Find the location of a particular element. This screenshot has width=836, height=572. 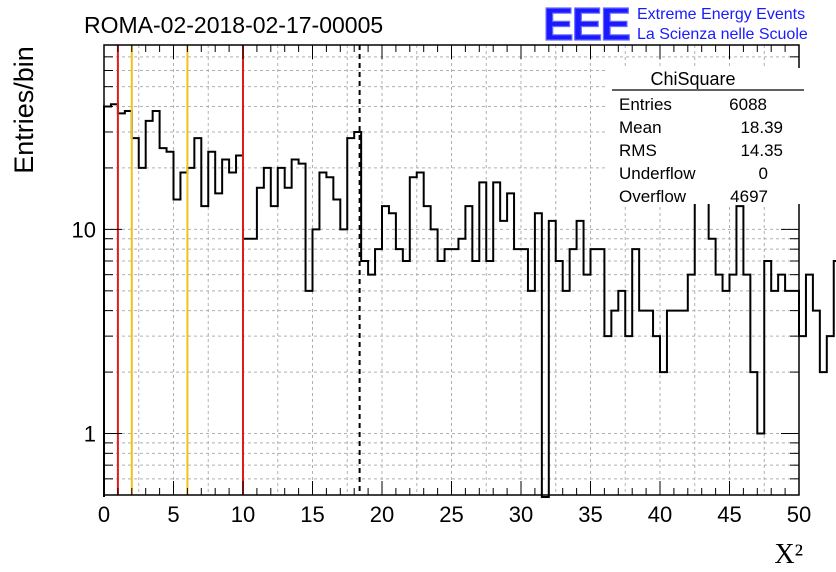

stats-box-bg is located at coordinates (706, 136).